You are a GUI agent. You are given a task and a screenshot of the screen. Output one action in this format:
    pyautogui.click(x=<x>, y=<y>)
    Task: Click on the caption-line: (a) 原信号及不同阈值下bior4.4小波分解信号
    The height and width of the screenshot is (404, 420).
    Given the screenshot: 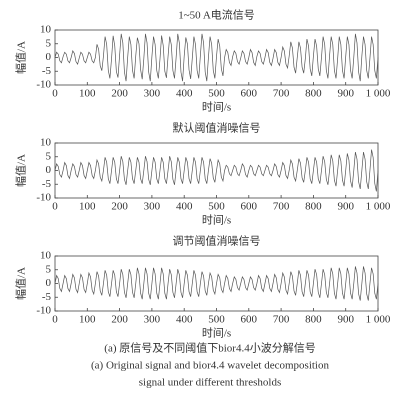 What is the action you would take?
    pyautogui.click(x=209, y=348)
    